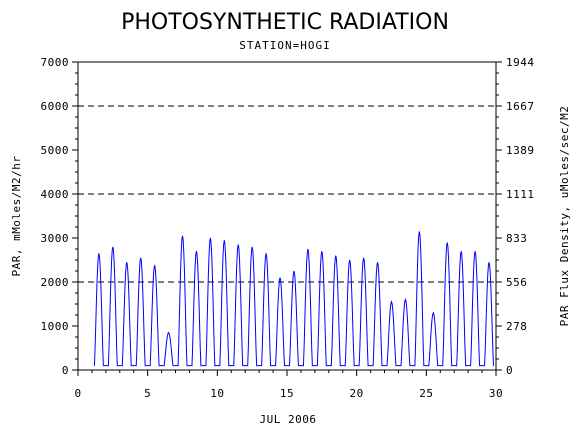  I want to click on y-tick-label: 0, so click(65, 370).